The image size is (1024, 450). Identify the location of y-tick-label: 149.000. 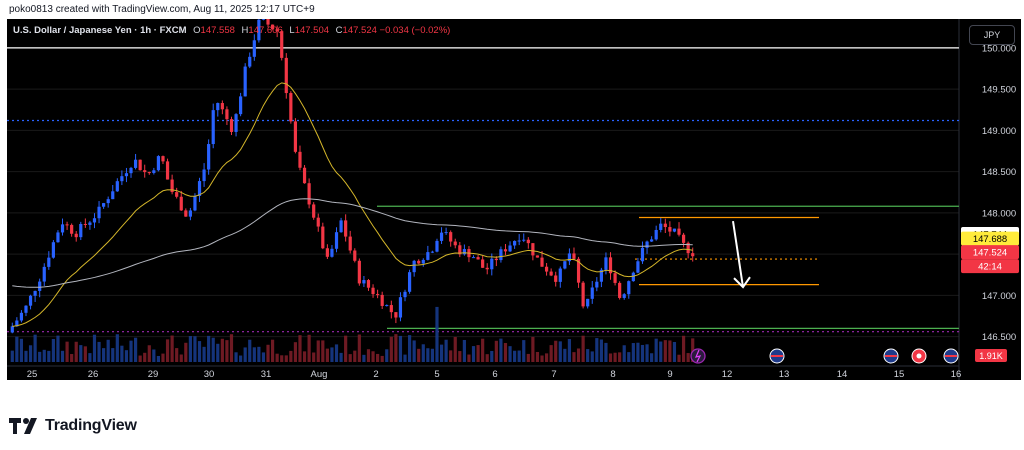
(999, 131).